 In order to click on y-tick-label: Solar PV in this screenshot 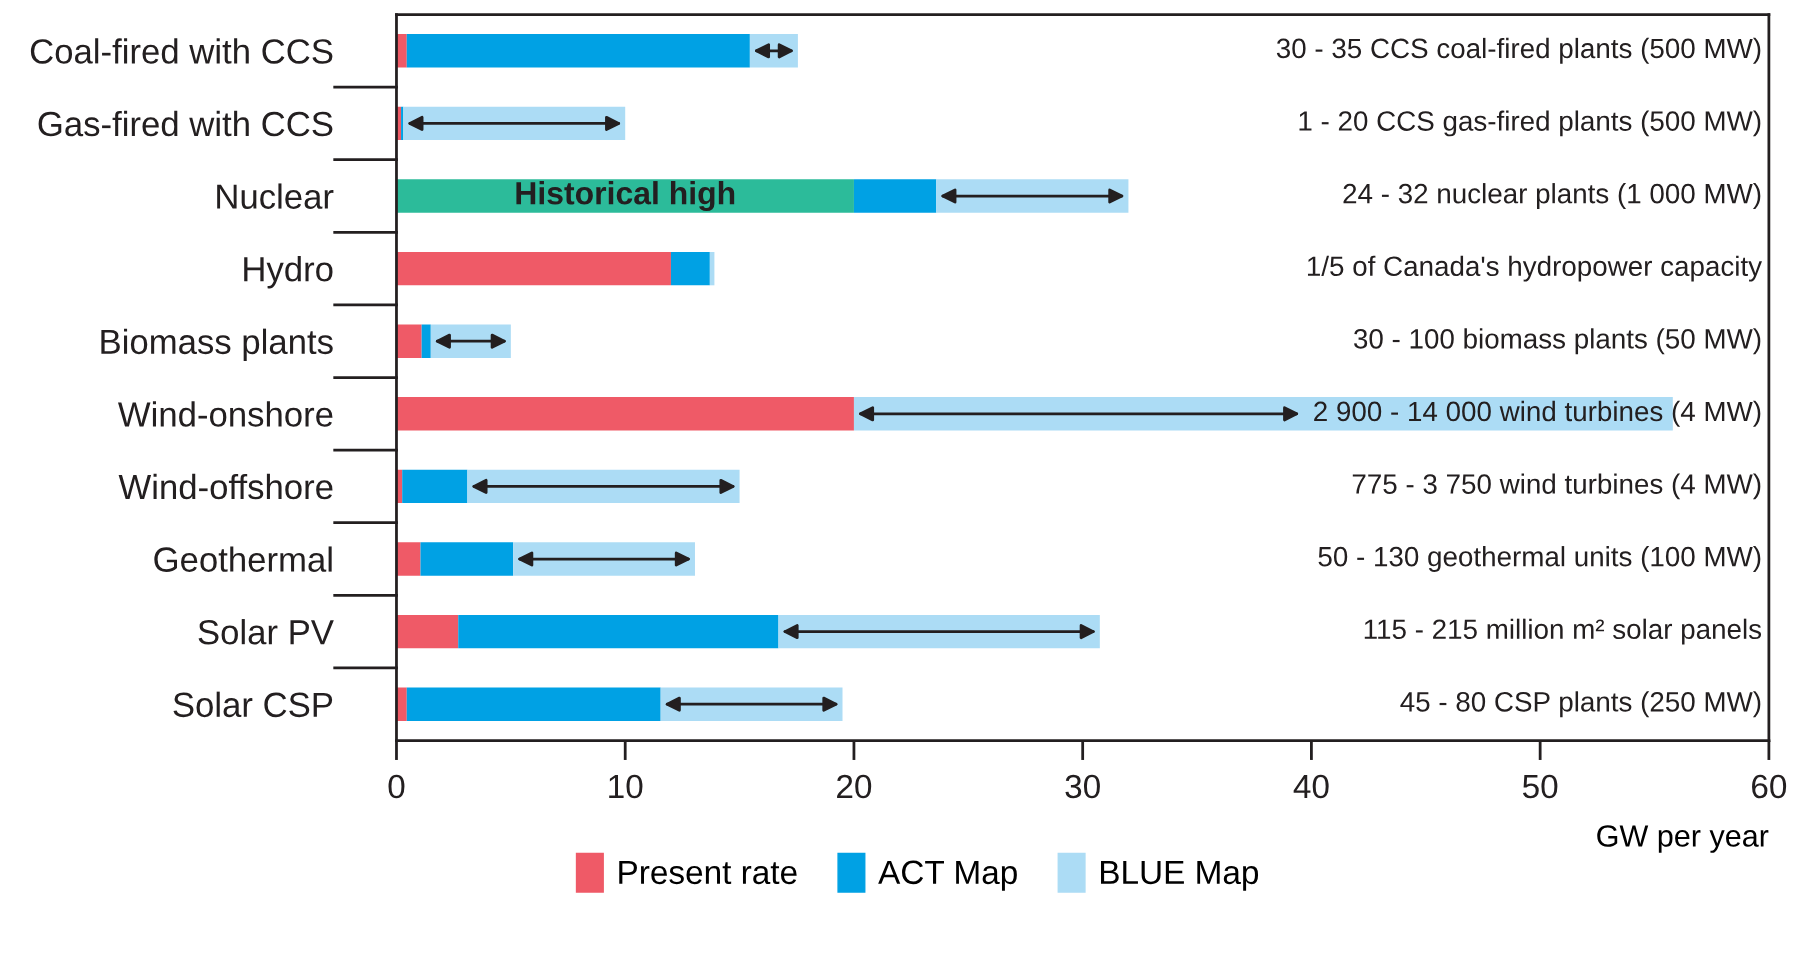, I will do `click(266, 632)`.